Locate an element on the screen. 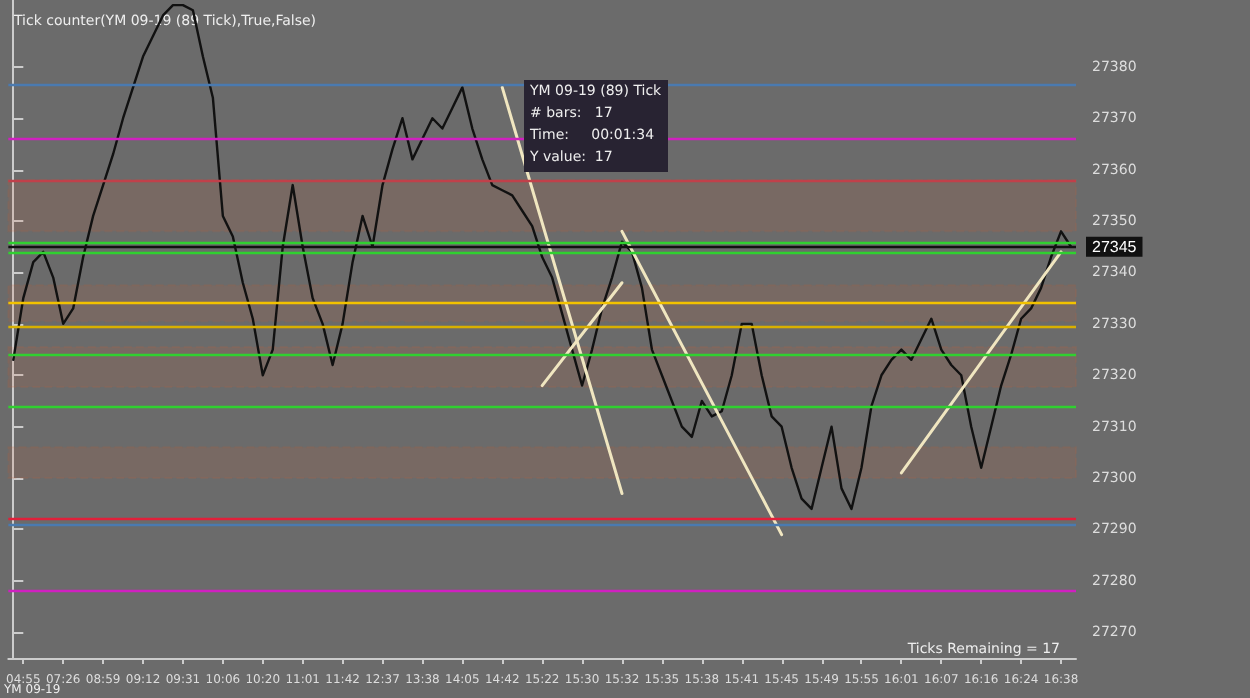 Image resolution: width=1250 pixels, height=698 pixels. ref-line-label: 27345 is located at coordinates (1115, 246).